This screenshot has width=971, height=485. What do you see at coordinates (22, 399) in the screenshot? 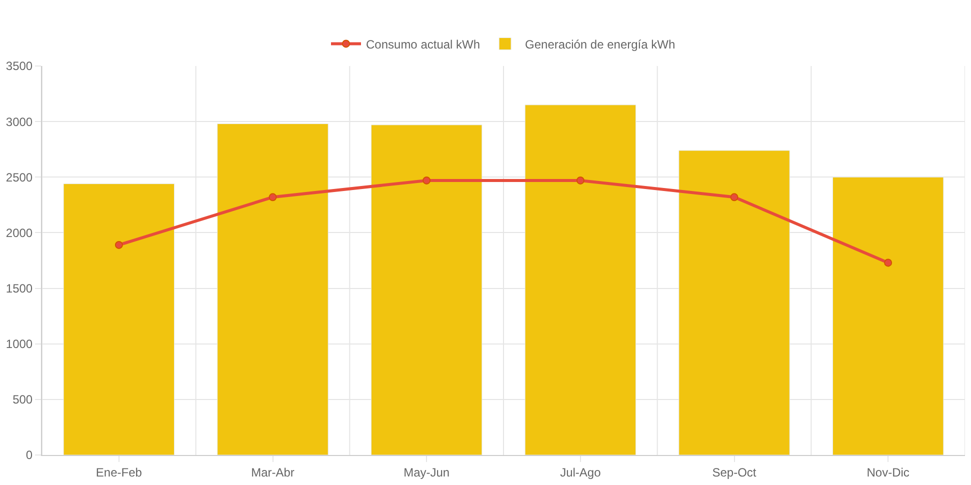
I see `y-tick-label: 500` at bounding box center [22, 399].